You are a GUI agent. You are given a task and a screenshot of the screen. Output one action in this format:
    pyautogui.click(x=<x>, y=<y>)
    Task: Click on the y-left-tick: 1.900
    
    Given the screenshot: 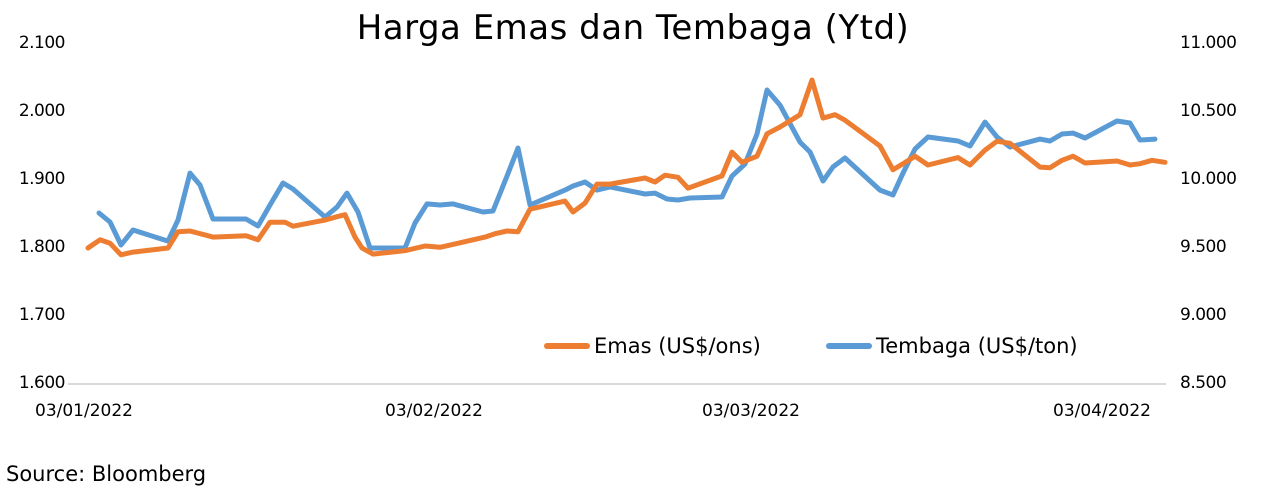 What is the action you would take?
    pyautogui.click(x=42, y=179)
    